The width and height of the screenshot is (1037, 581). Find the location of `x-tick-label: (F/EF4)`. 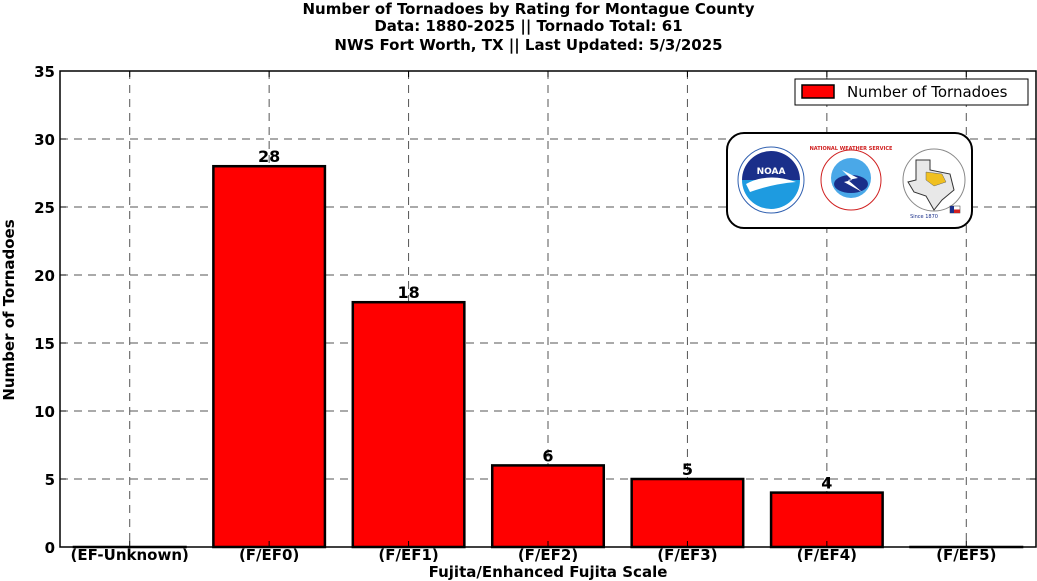

x-tick-label: (F/EF4) is located at coordinates (827, 555).